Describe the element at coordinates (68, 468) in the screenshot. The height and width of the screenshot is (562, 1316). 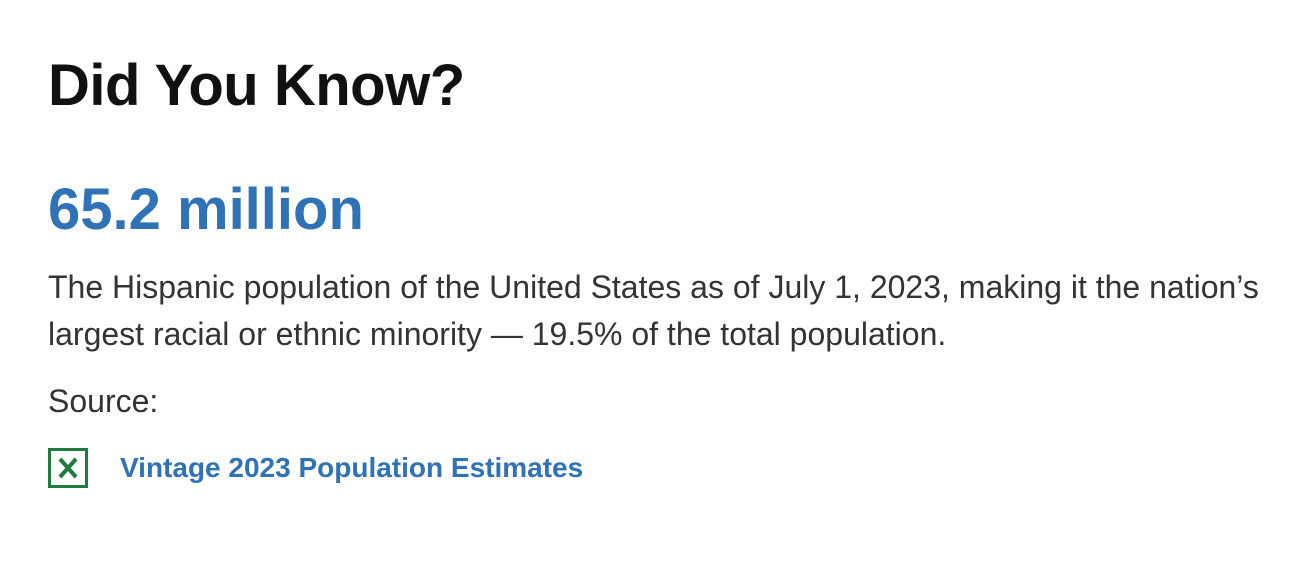
I see `excel-icon` at that location.